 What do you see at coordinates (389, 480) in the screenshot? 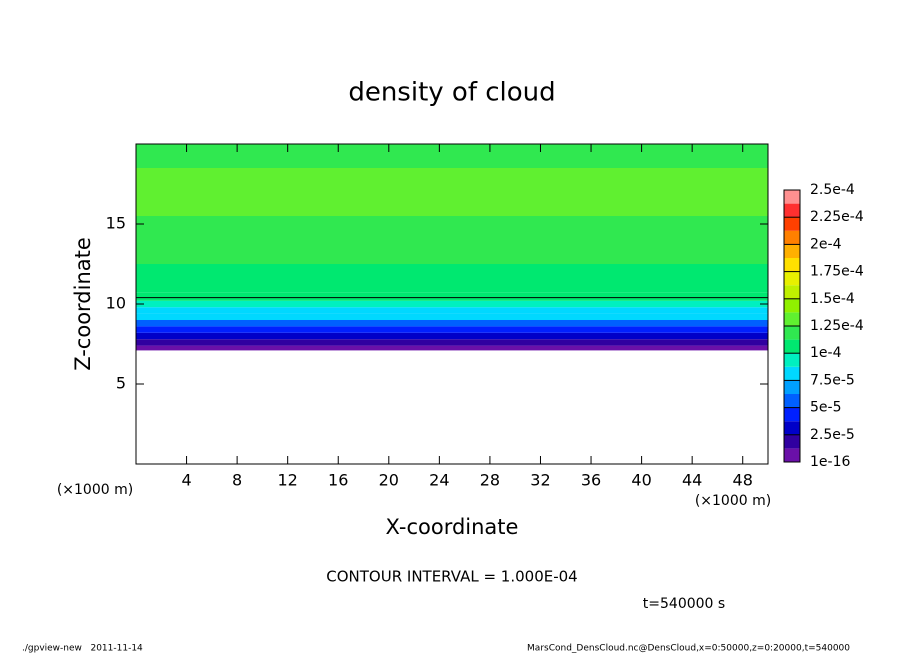
I see `x-tick-label: 20` at bounding box center [389, 480].